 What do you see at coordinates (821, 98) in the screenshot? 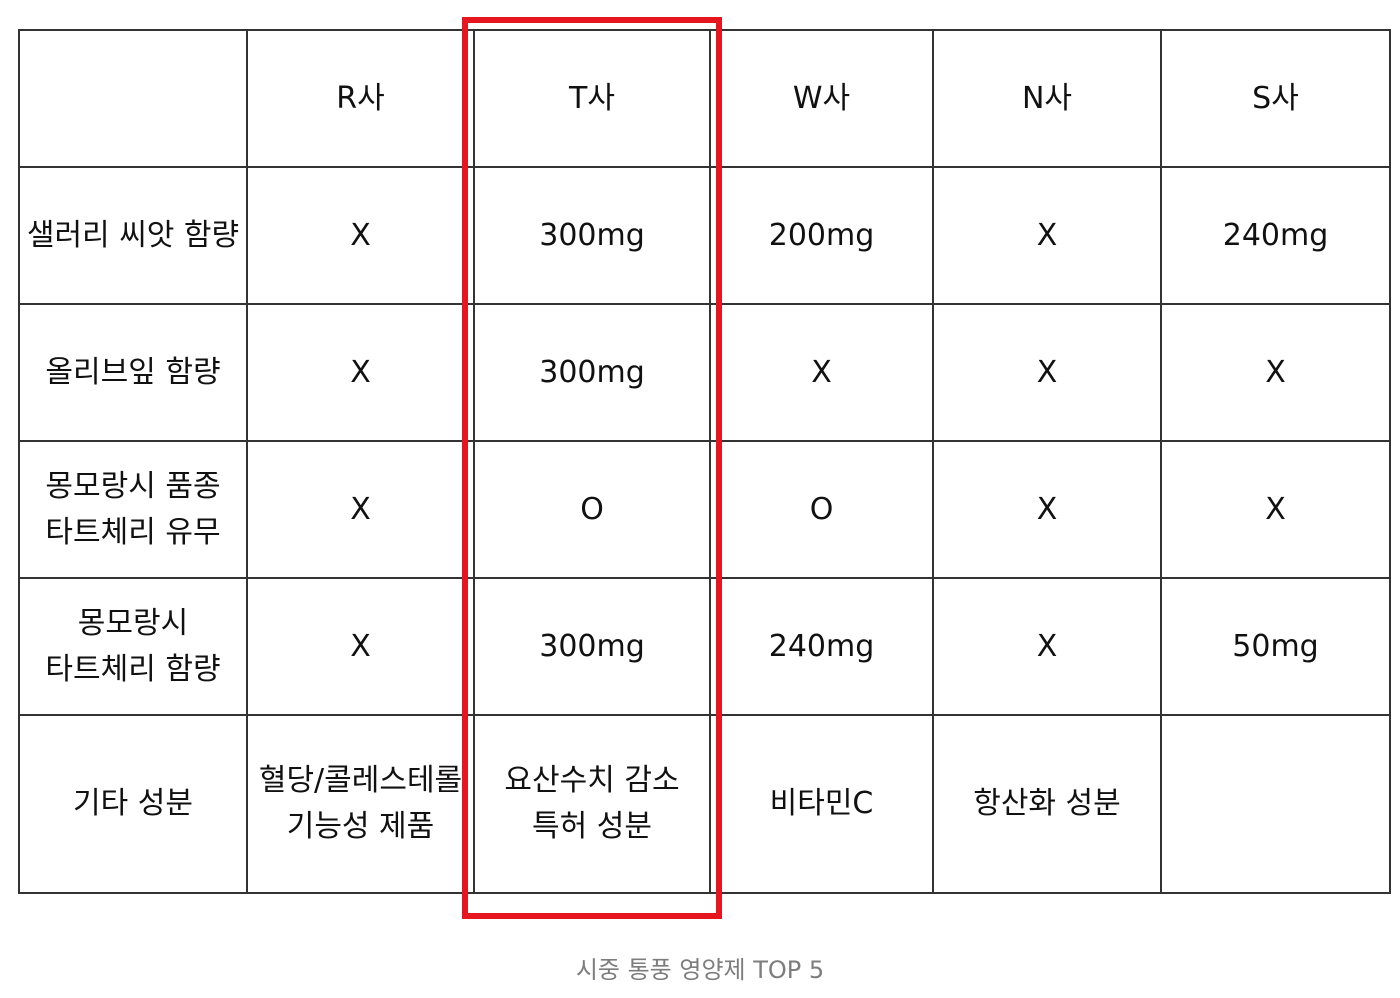
I see `header-cell-company-w: W사` at bounding box center [821, 98].